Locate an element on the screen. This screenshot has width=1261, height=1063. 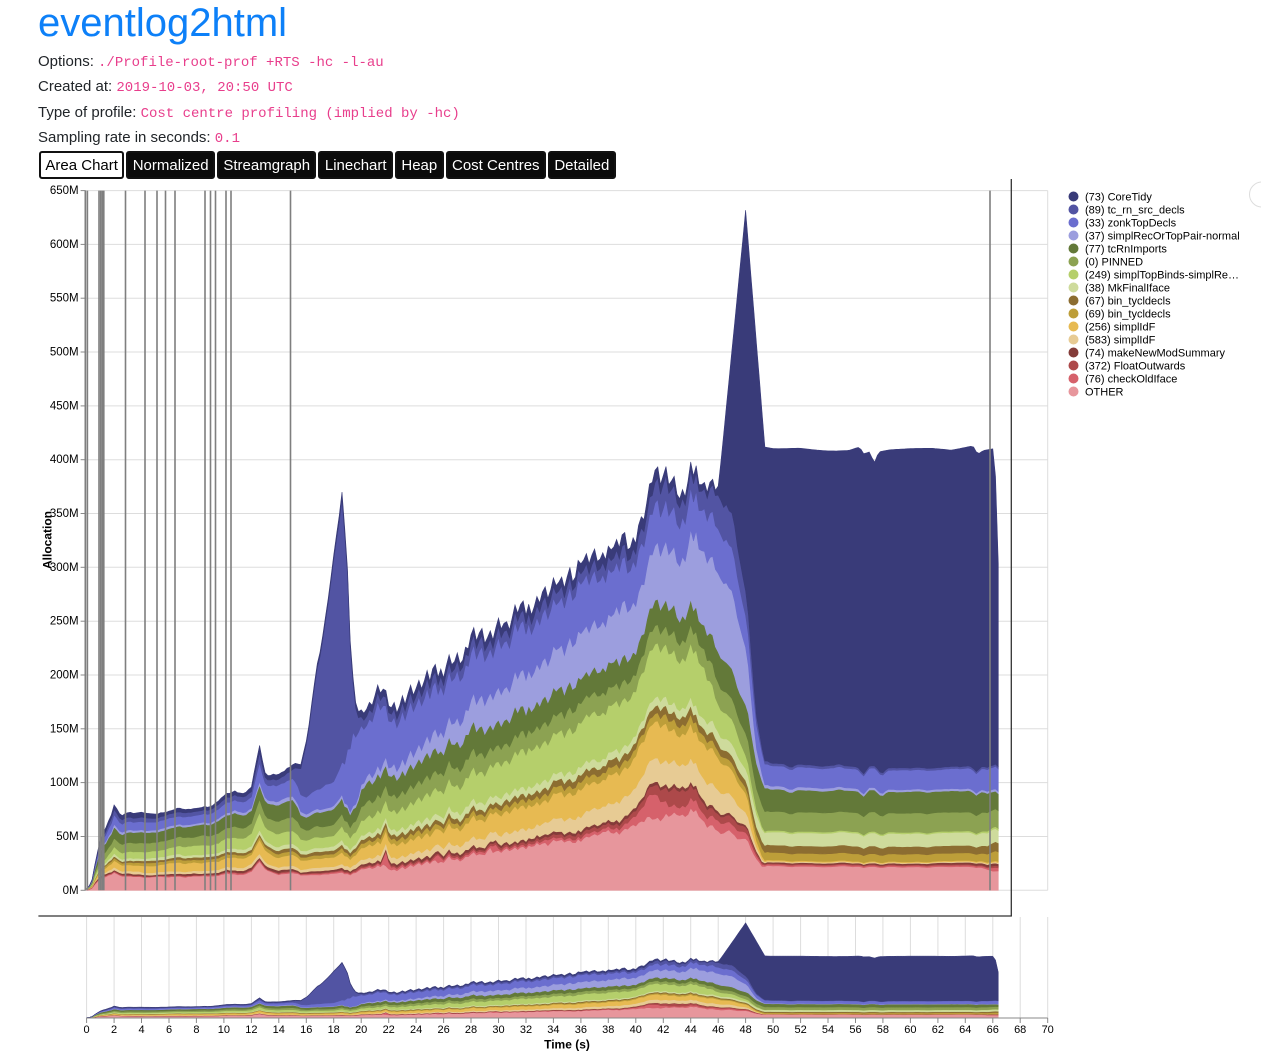
svg-text: 58 is located at coordinates (883, 1030).